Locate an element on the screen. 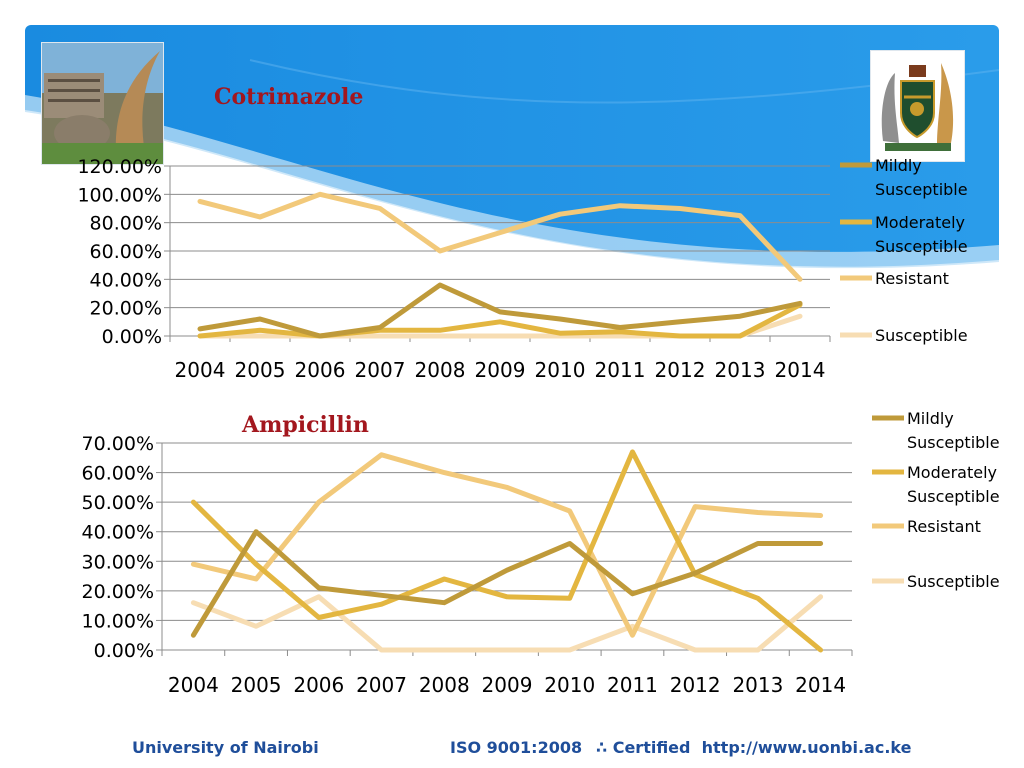 The width and height of the screenshot is (1024, 768). footer-url-link: http://www.uonbi.ac.ke is located at coordinates (806, 747).